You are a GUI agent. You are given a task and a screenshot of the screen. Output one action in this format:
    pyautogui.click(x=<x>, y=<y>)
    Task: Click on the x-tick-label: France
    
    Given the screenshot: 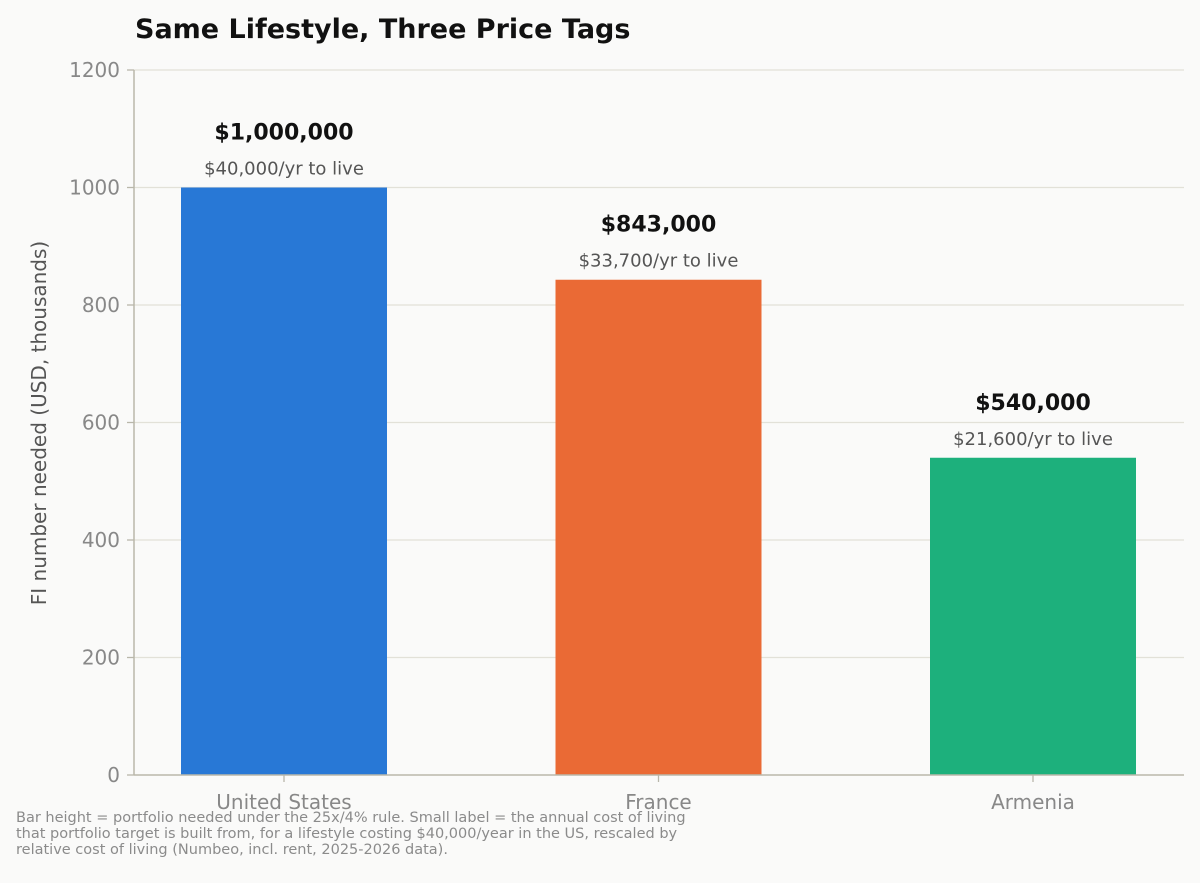 What is the action you would take?
    pyautogui.click(x=658, y=802)
    